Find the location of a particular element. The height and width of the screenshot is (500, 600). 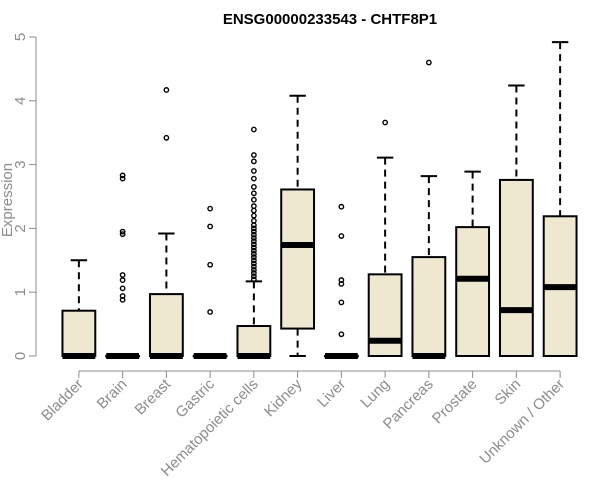

x-tick-label: Kidney is located at coordinates (283, 397).